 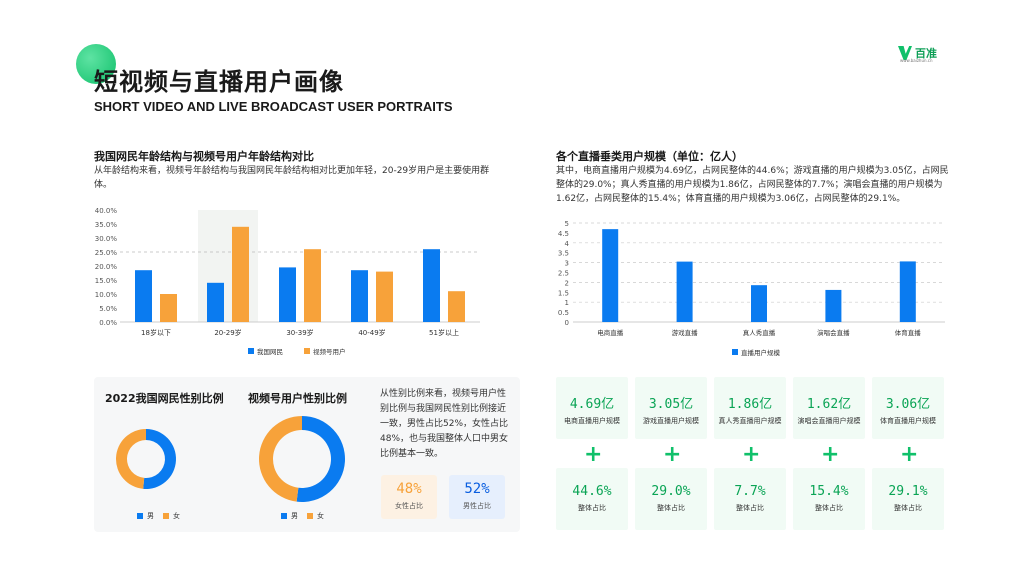 What do you see at coordinates (671, 404) in the screenshot?
I see `scale-value: 3.05亿` at bounding box center [671, 404].